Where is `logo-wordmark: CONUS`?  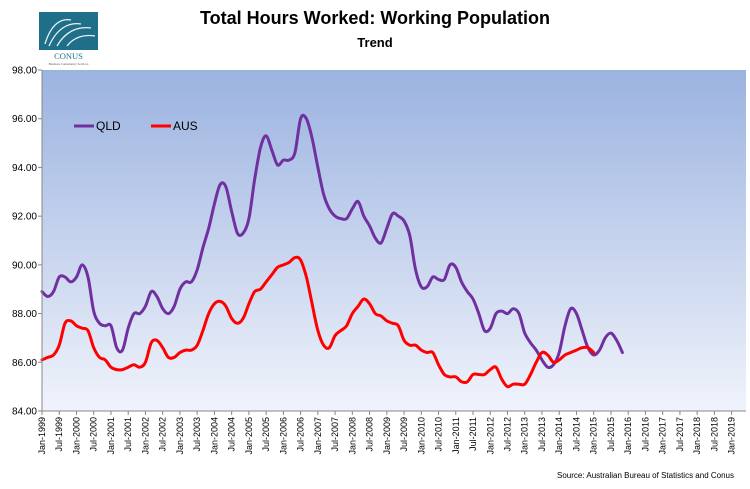 logo-wordmark: CONUS is located at coordinates (68, 56).